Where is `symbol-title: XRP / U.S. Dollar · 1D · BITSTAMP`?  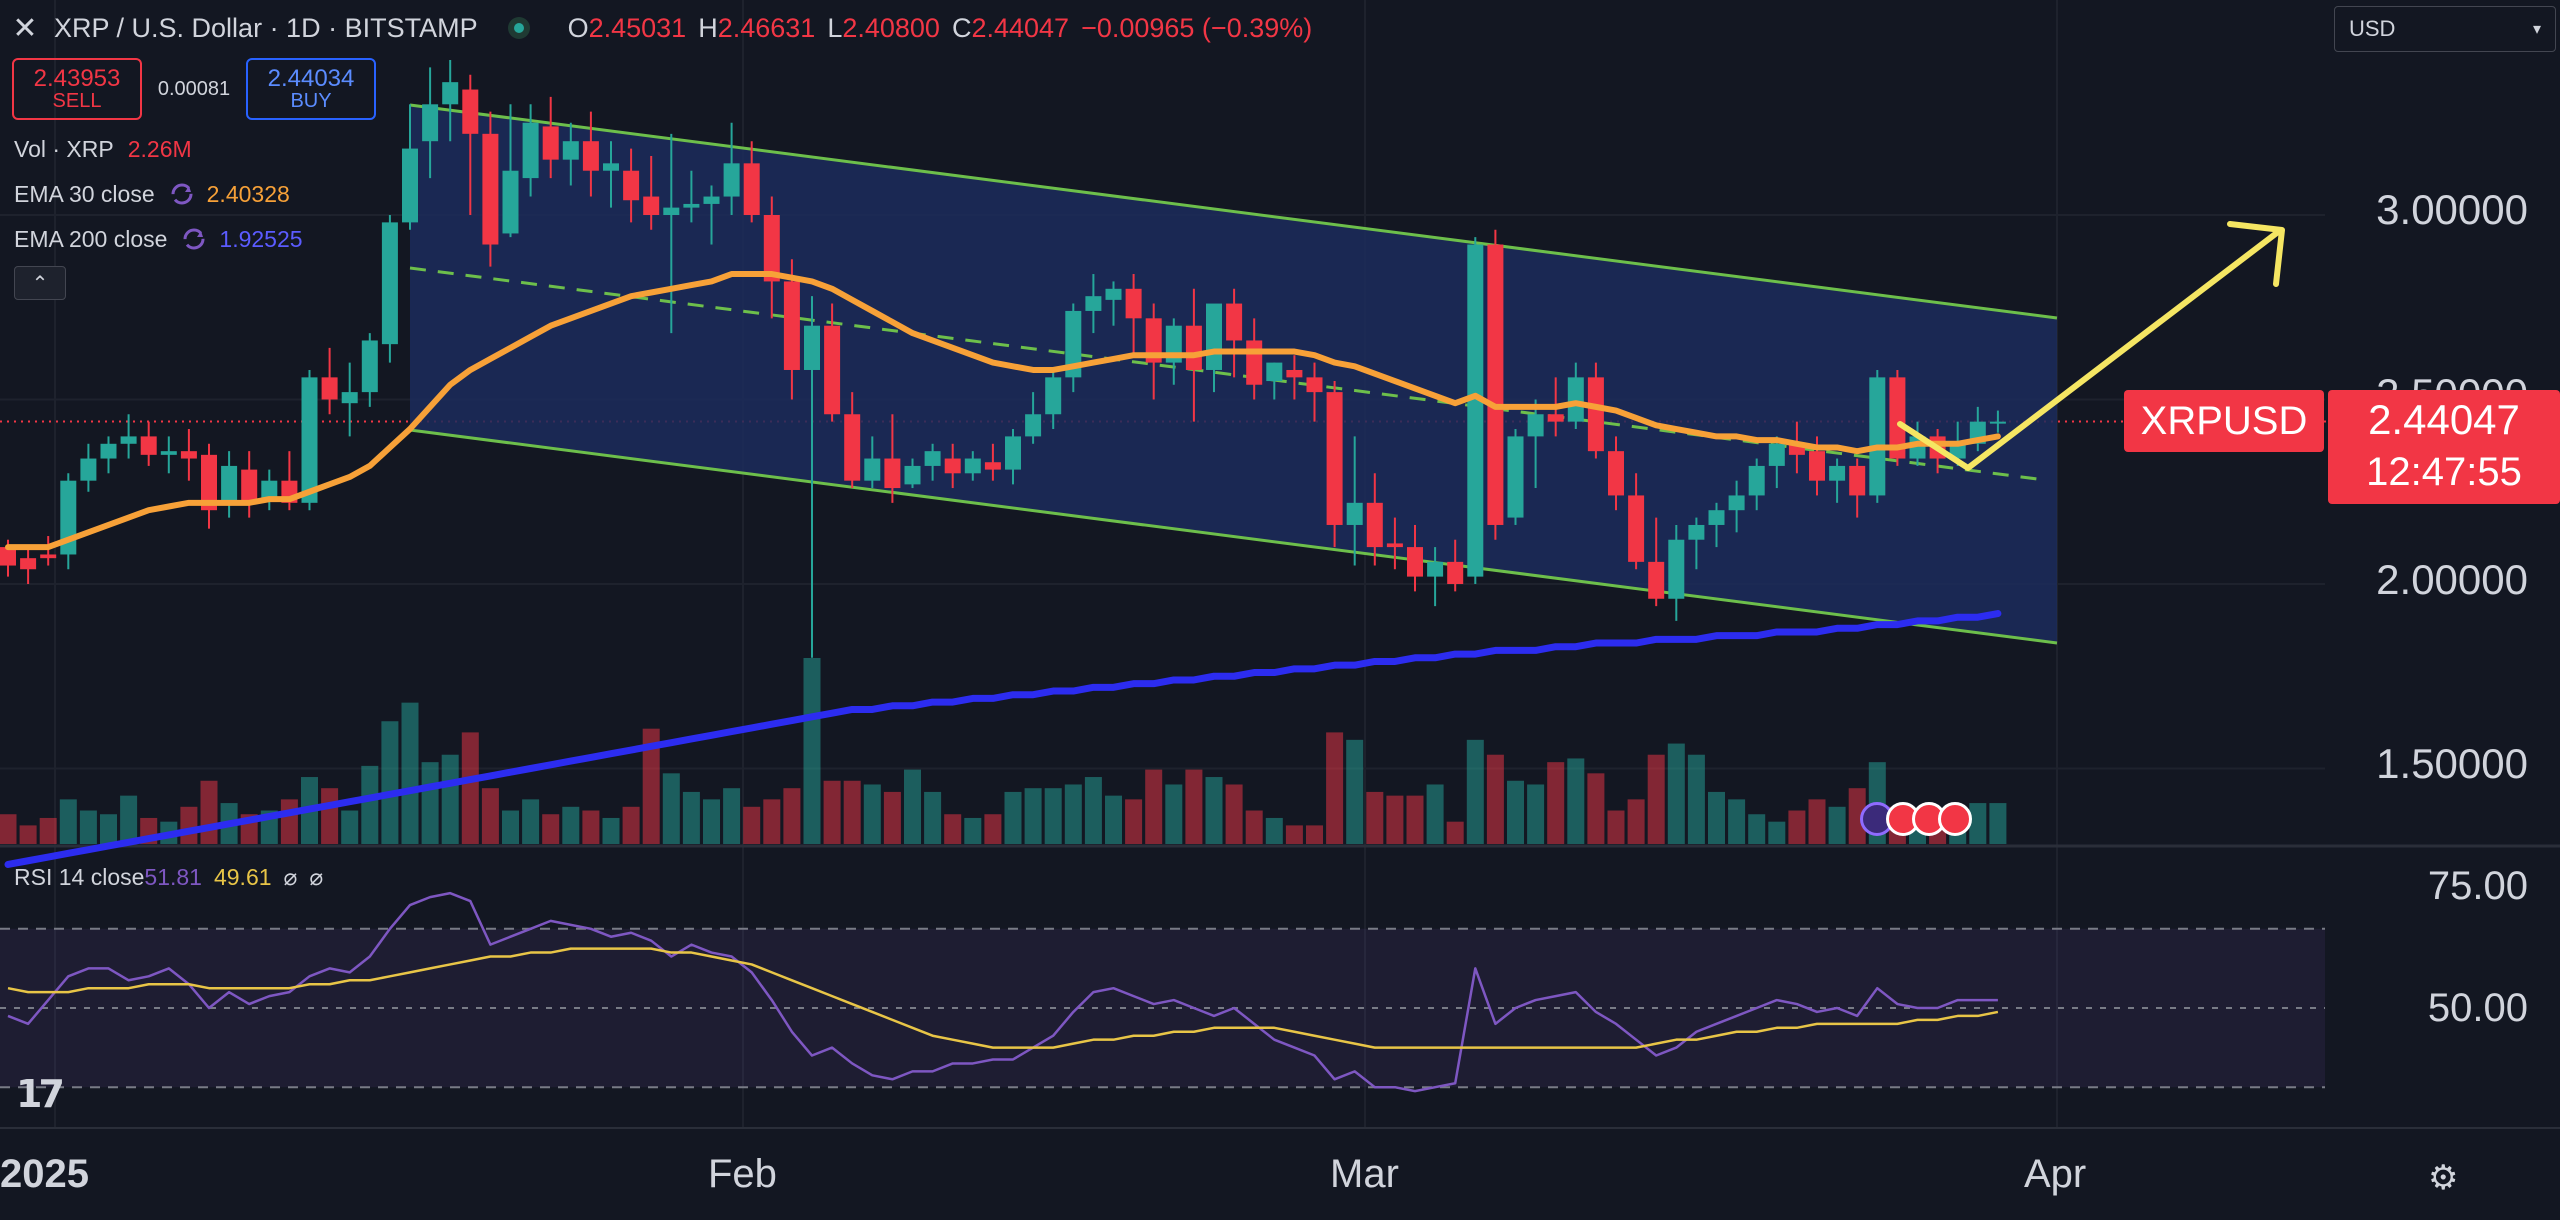 symbol-title: XRP / U.S. Dollar · 1D · BITSTAMP is located at coordinates (266, 27).